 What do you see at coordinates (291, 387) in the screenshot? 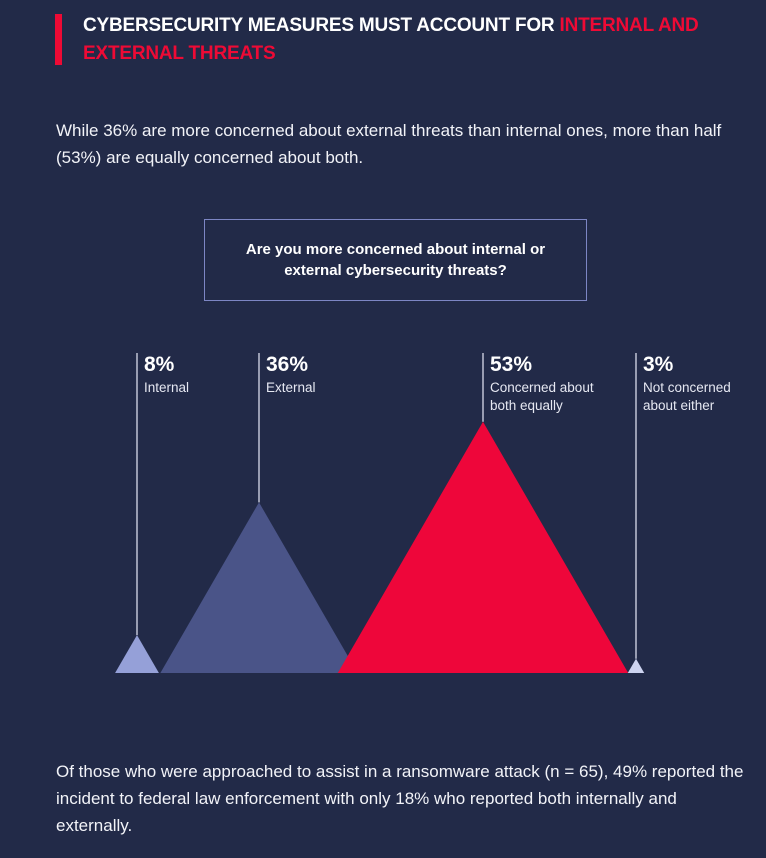
I see `category-label: External` at bounding box center [291, 387].